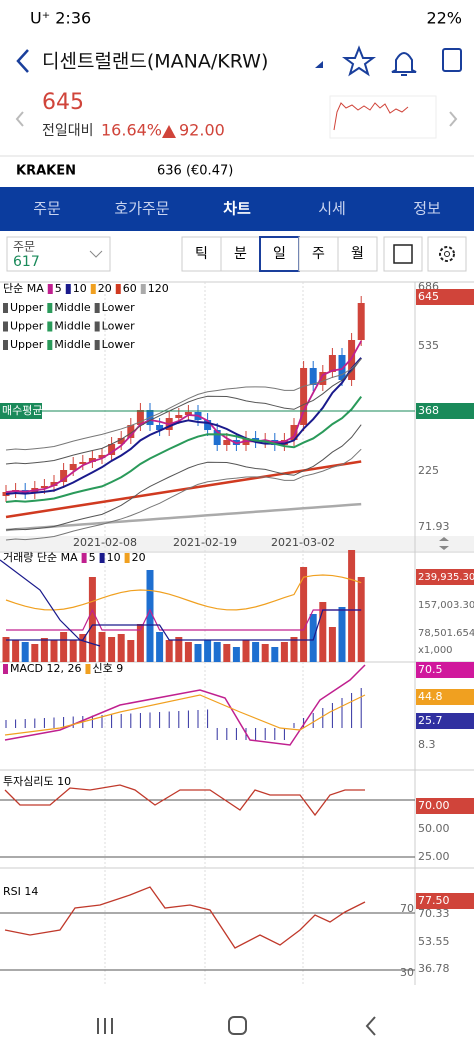 Image resolution: width=474 pixels, height=1057 pixels. What do you see at coordinates (370, 1026) in the screenshot?
I see `nav-back` at bounding box center [370, 1026].